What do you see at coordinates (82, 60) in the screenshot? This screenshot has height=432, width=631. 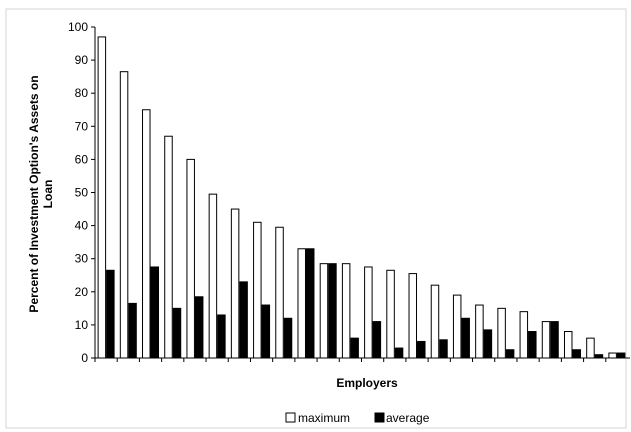 I see `y-tick-label: 90` at bounding box center [82, 60].